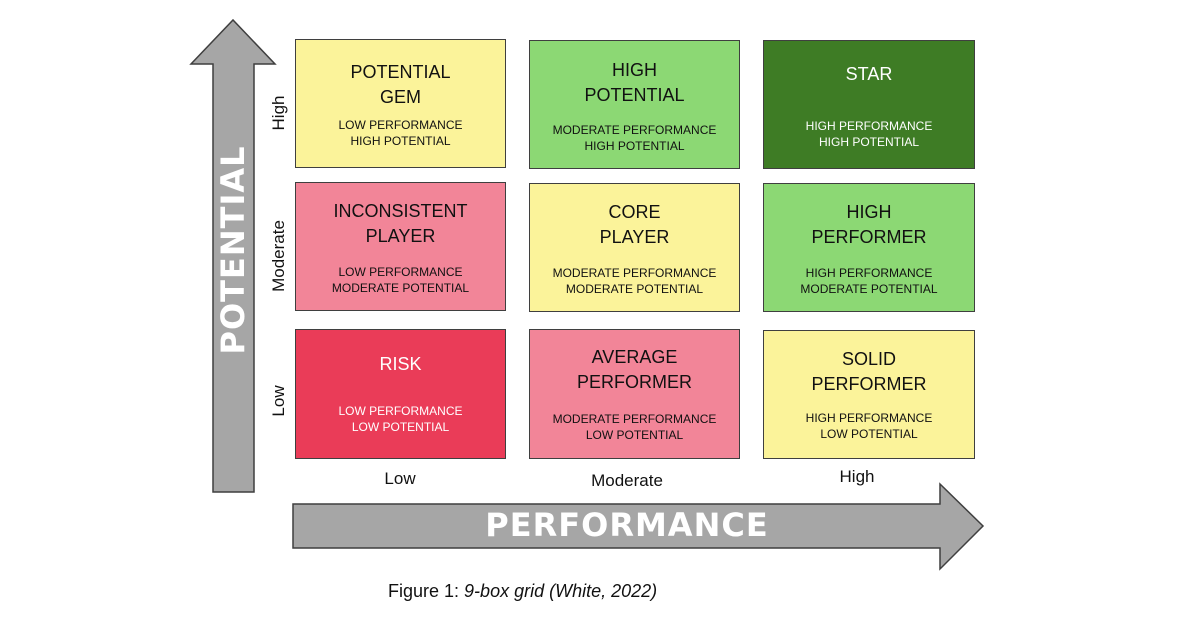 This screenshot has width=1200, height=628. Describe the element at coordinates (634, 369) in the screenshot. I see `box-title: AVERAGE PERFORMER` at that location.